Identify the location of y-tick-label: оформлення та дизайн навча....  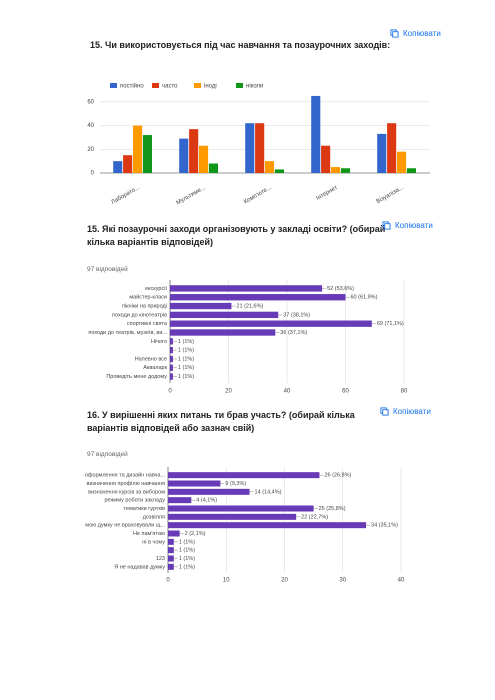
(125, 475).